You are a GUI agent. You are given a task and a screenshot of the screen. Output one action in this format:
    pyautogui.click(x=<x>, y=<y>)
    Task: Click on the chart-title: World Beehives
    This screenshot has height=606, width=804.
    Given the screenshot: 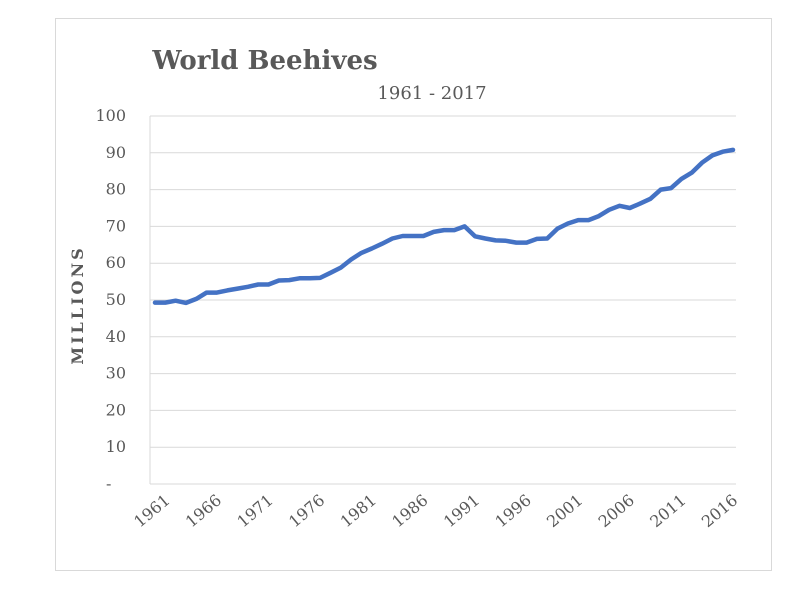 What is the action you would take?
    pyautogui.click(x=264, y=61)
    